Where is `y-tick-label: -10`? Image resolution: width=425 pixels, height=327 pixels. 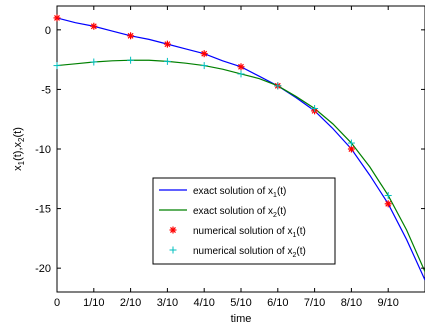
y-tick-label: -10 is located at coordinates (43, 150).